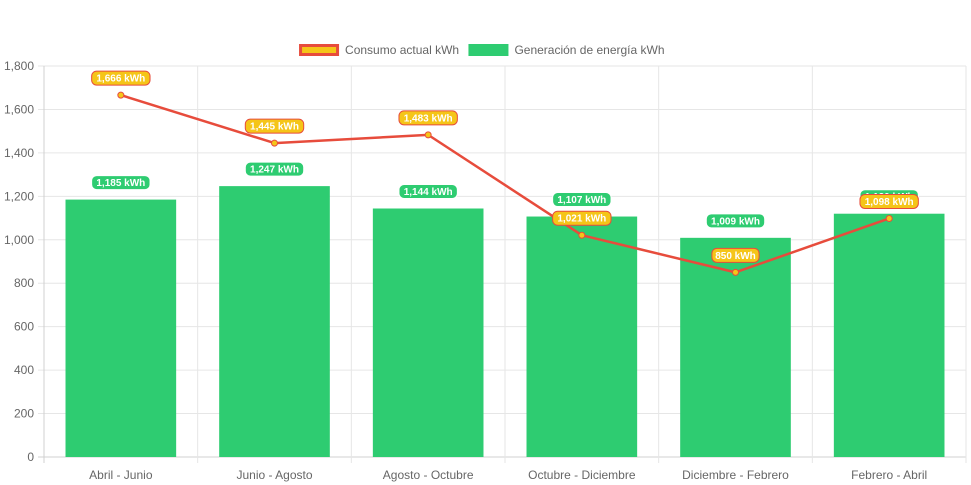 The width and height of the screenshot is (971, 485). Describe the element at coordinates (889, 475) in the screenshot. I see `x-tick-label: Febrero - Abril` at that location.